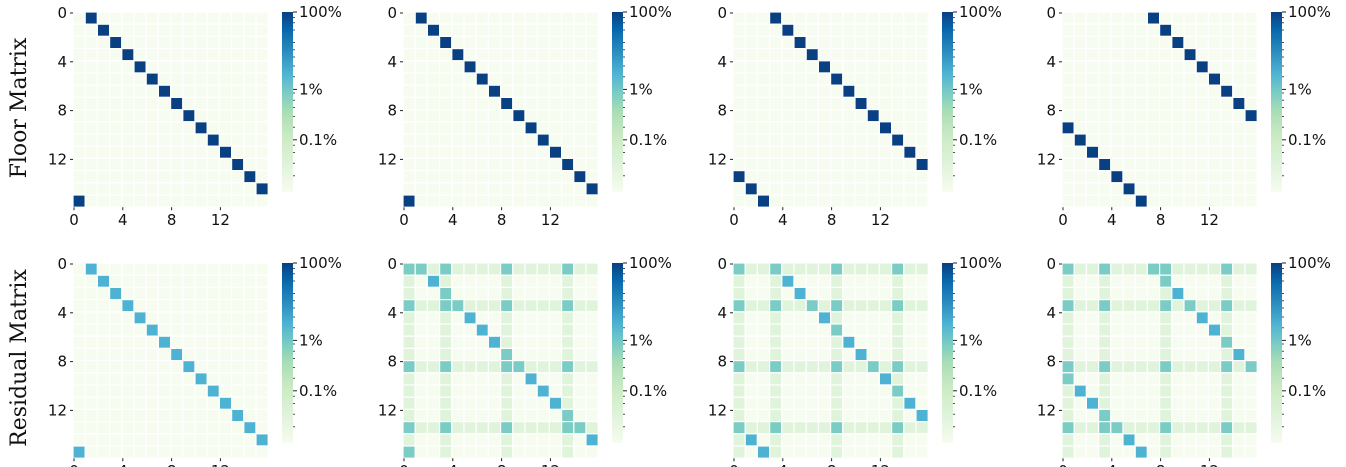  Describe the element at coordinates (62, 111) in the screenshot. I see `y-tick-label: 8` at that location.